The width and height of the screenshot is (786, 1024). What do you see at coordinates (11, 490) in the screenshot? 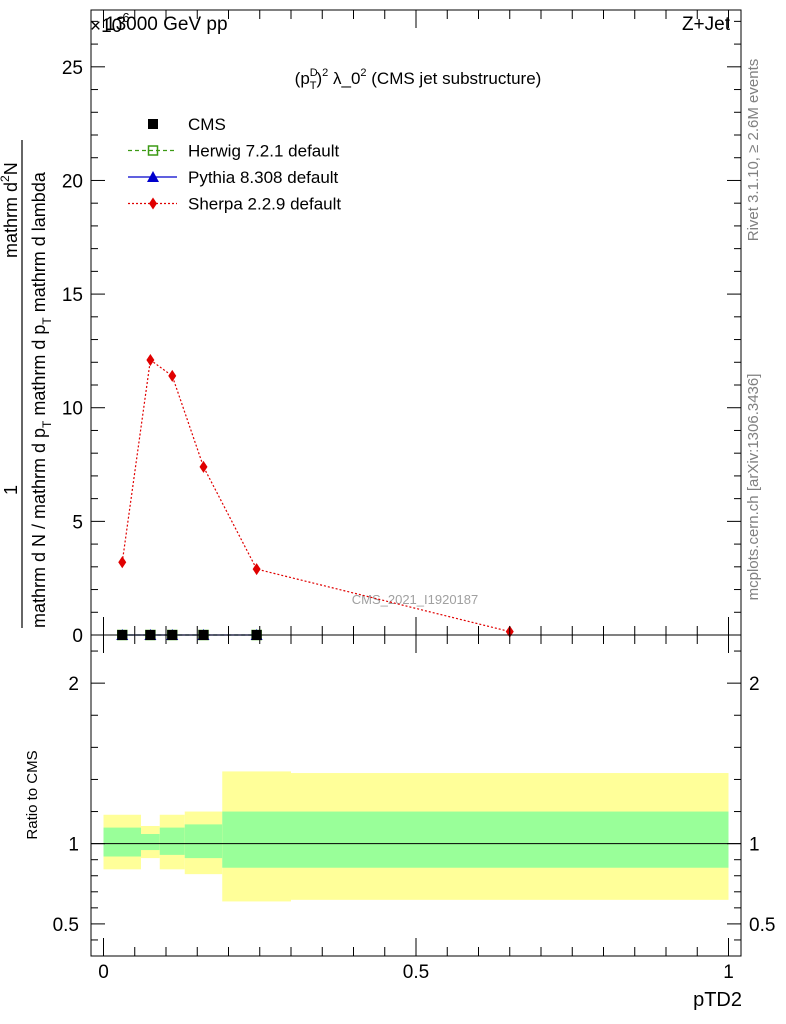
I see `ylabel-one: 1` at bounding box center [11, 490].